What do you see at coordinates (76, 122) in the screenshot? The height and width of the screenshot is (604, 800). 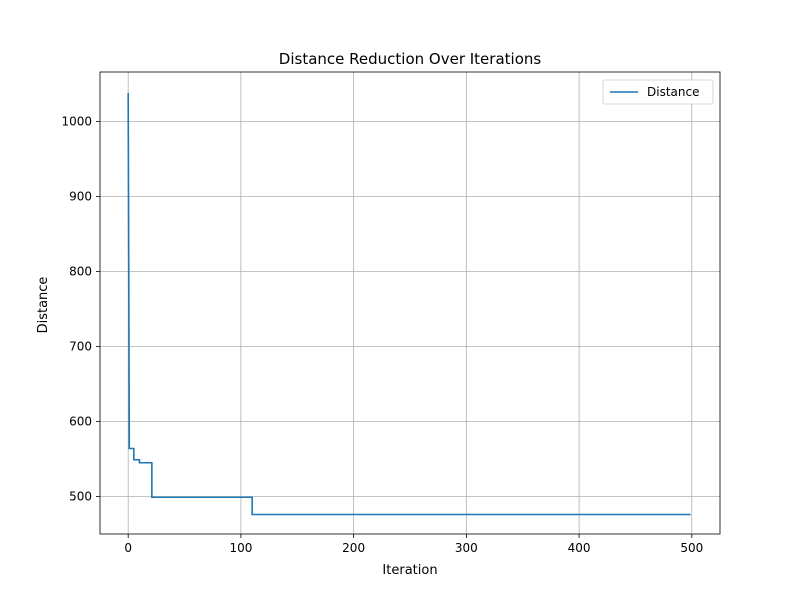 I see `y-tick-label: 1000` at bounding box center [76, 122].